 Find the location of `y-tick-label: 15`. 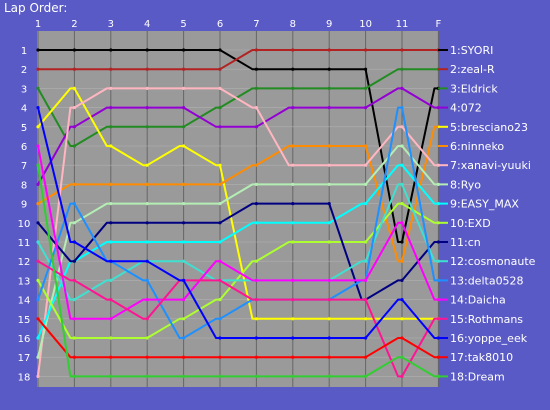

y-tick-label: 15 is located at coordinates (24, 320).